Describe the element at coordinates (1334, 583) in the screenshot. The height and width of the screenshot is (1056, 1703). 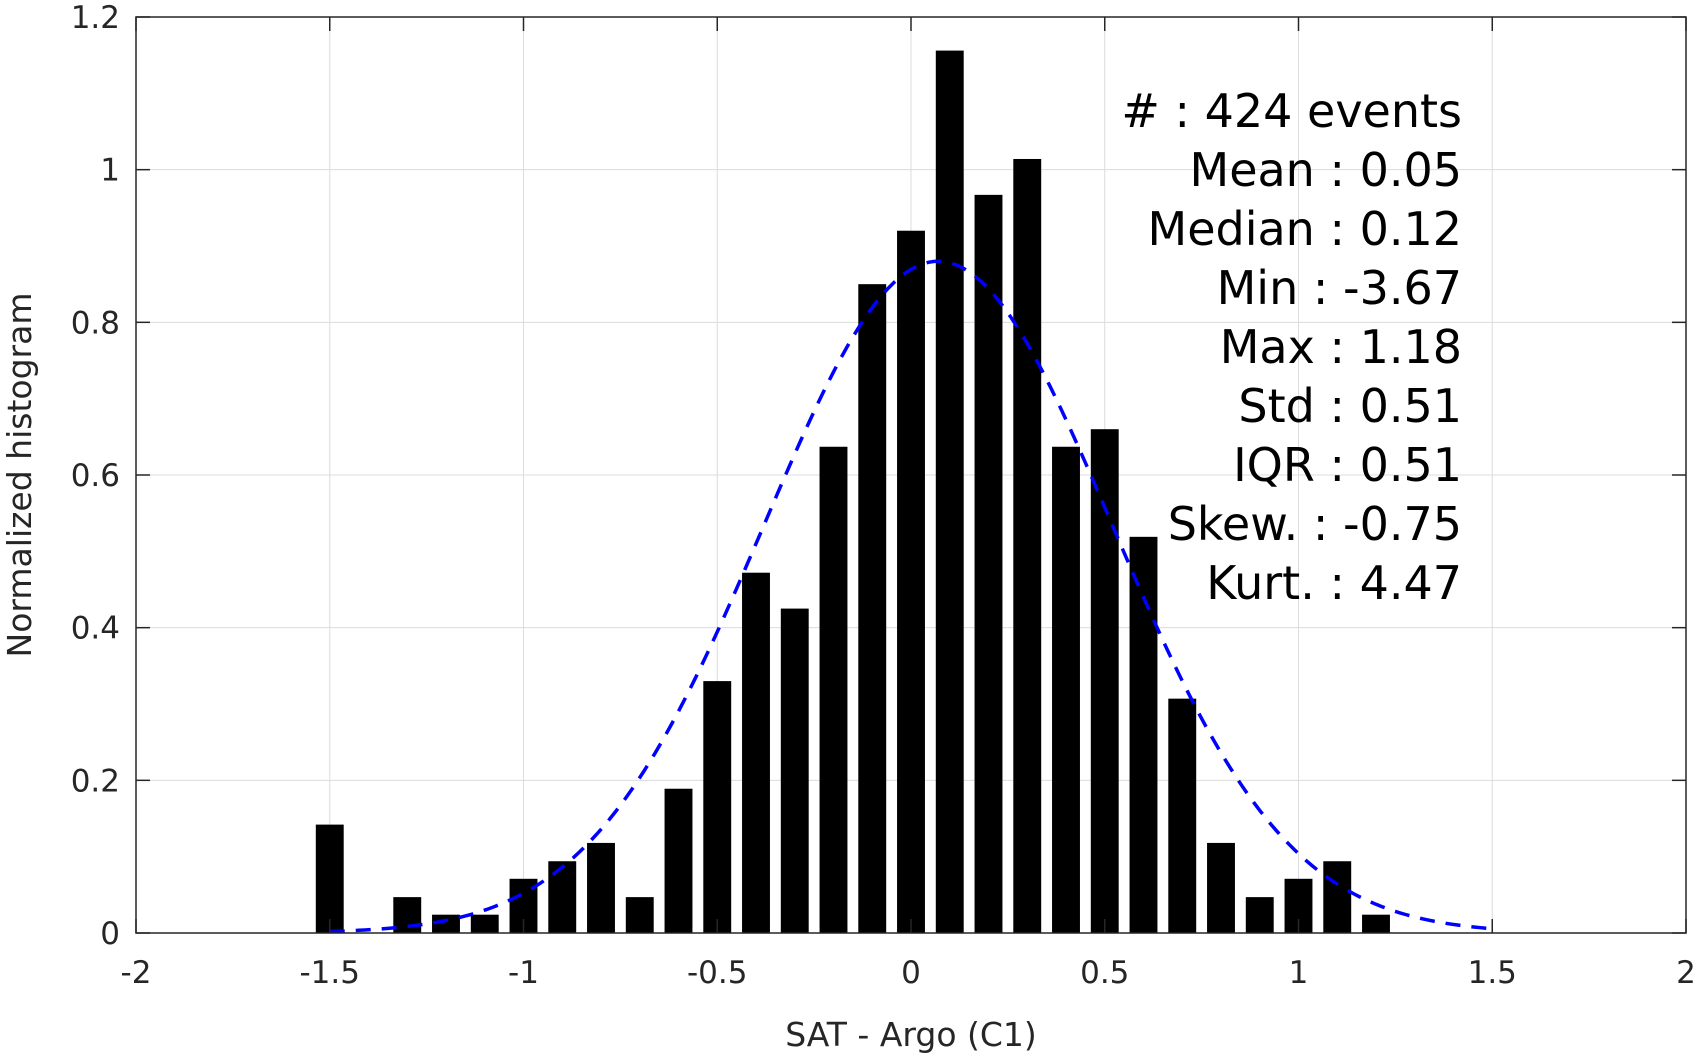
I see `stat-line: Kurt. : 4.47` at that location.